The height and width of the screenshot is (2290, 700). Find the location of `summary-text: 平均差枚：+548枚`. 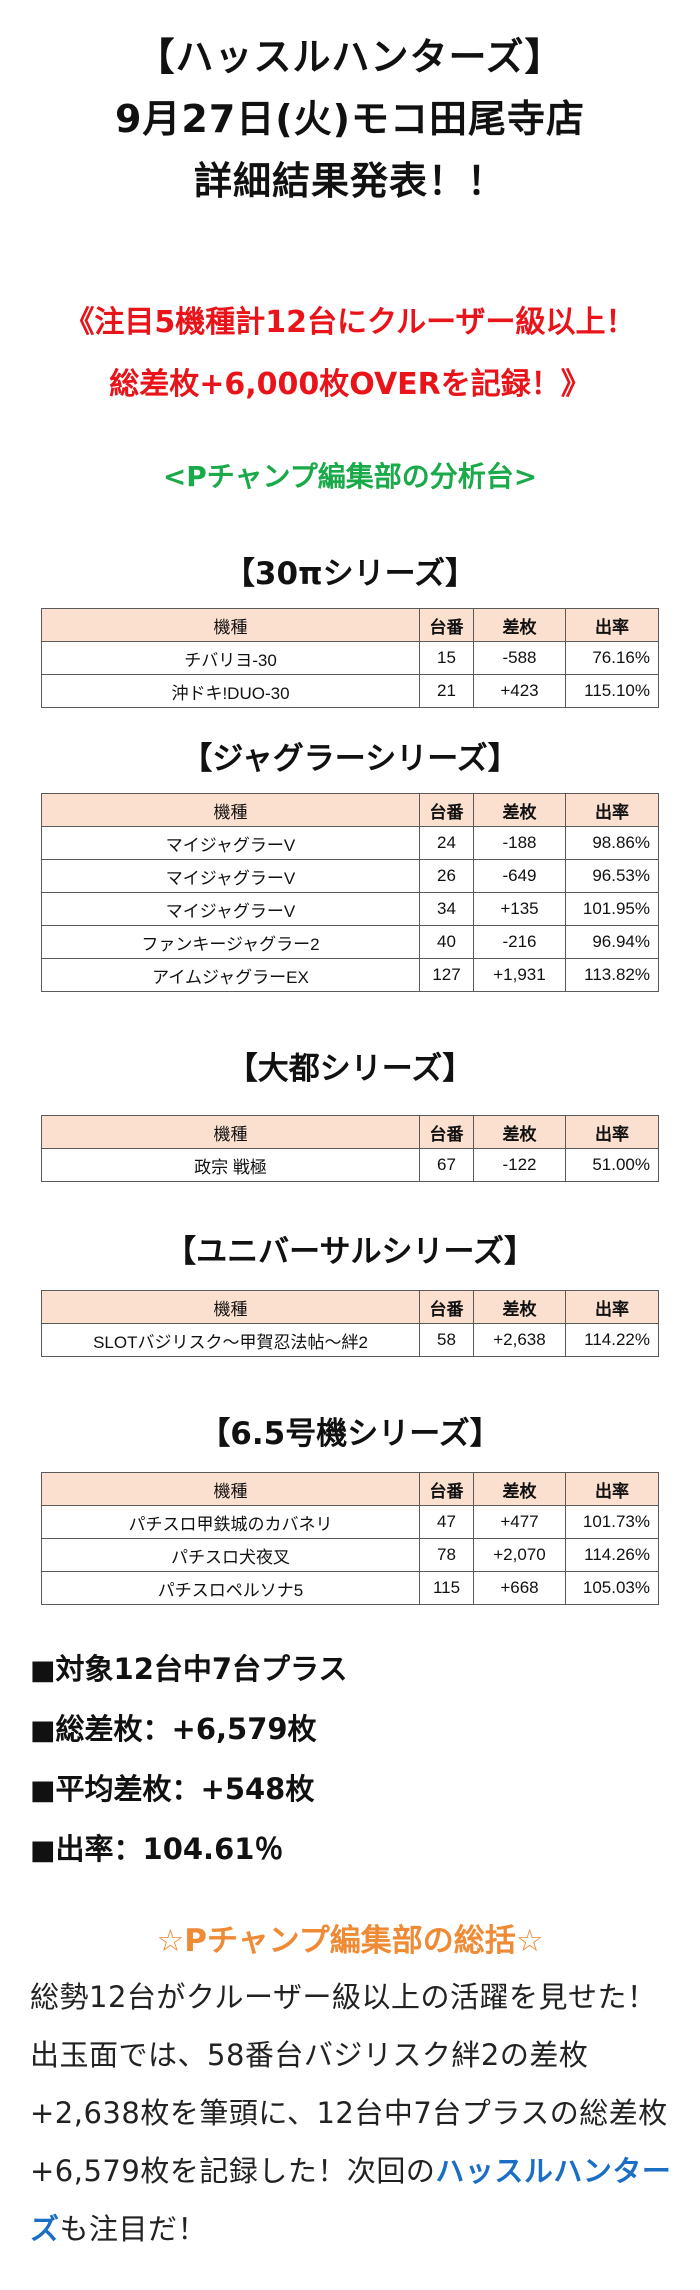

summary-text: 平均差枚：+548枚 is located at coordinates (185, 1789).